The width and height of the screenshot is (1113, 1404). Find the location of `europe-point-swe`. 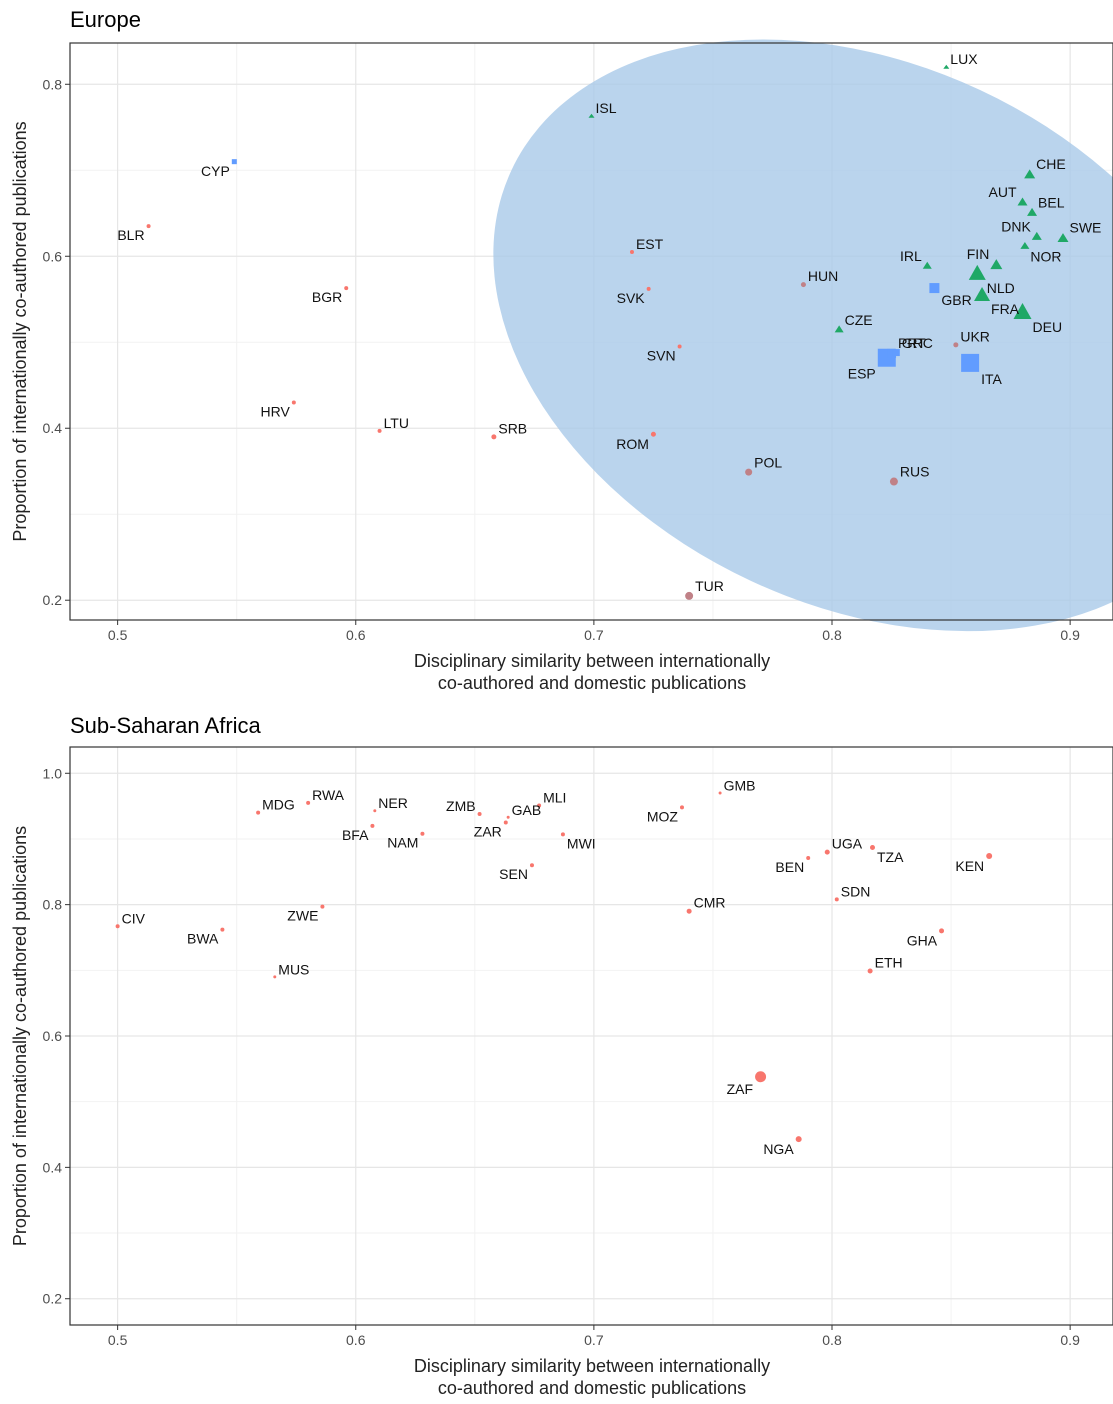

europe-point-swe is located at coordinates (1063, 238).